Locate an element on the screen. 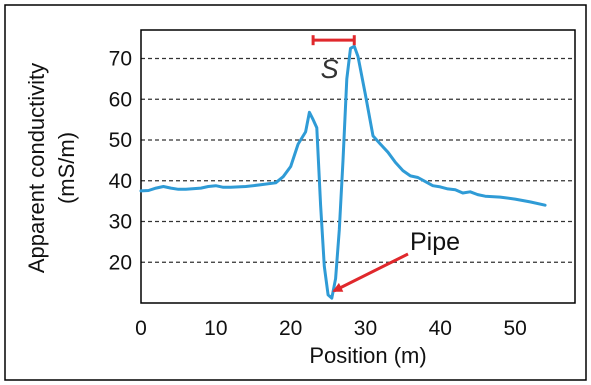  x-tick-labels: 0 10 20 30 40 50 is located at coordinates (331, 328).